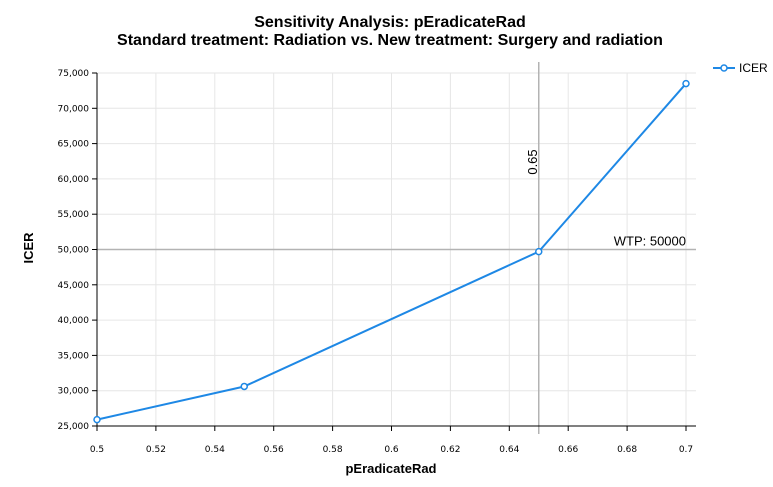 This screenshot has width=773, height=487. I want to click on y-tick-label: 50,000, so click(74, 251).